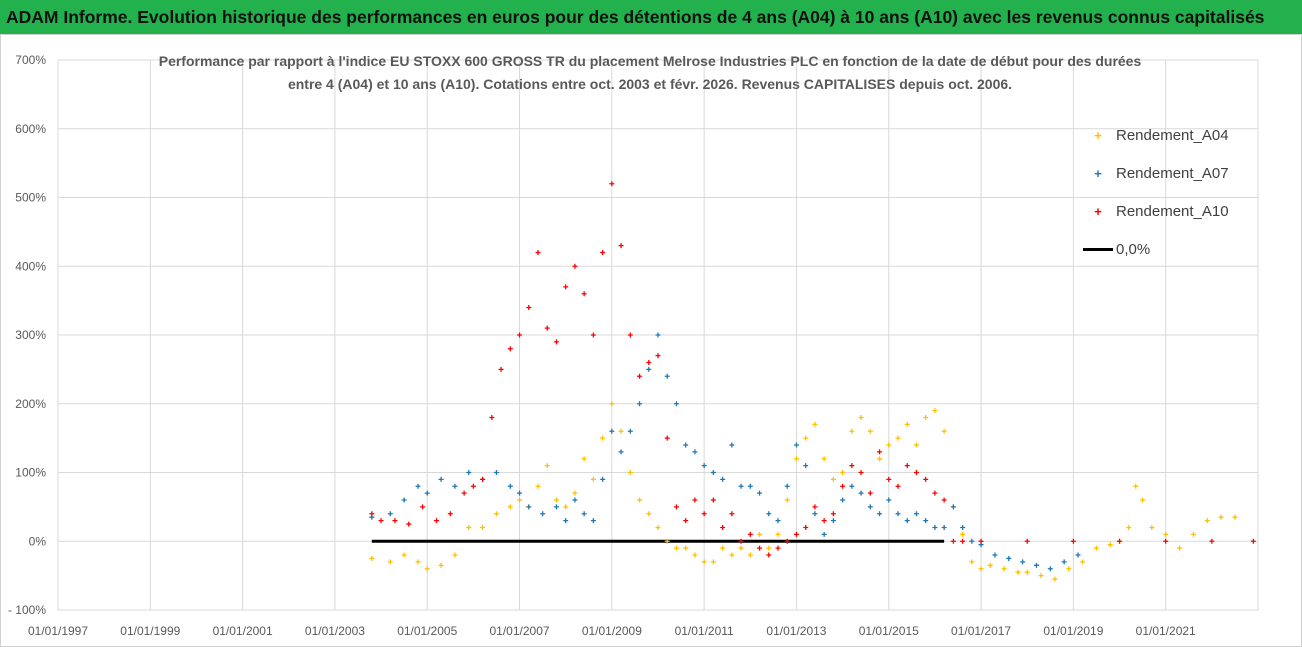 The image size is (1302, 647). Describe the element at coordinates (796, 631) in the screenshot. I see `x-tick-label: 01/01/2013` at that location.